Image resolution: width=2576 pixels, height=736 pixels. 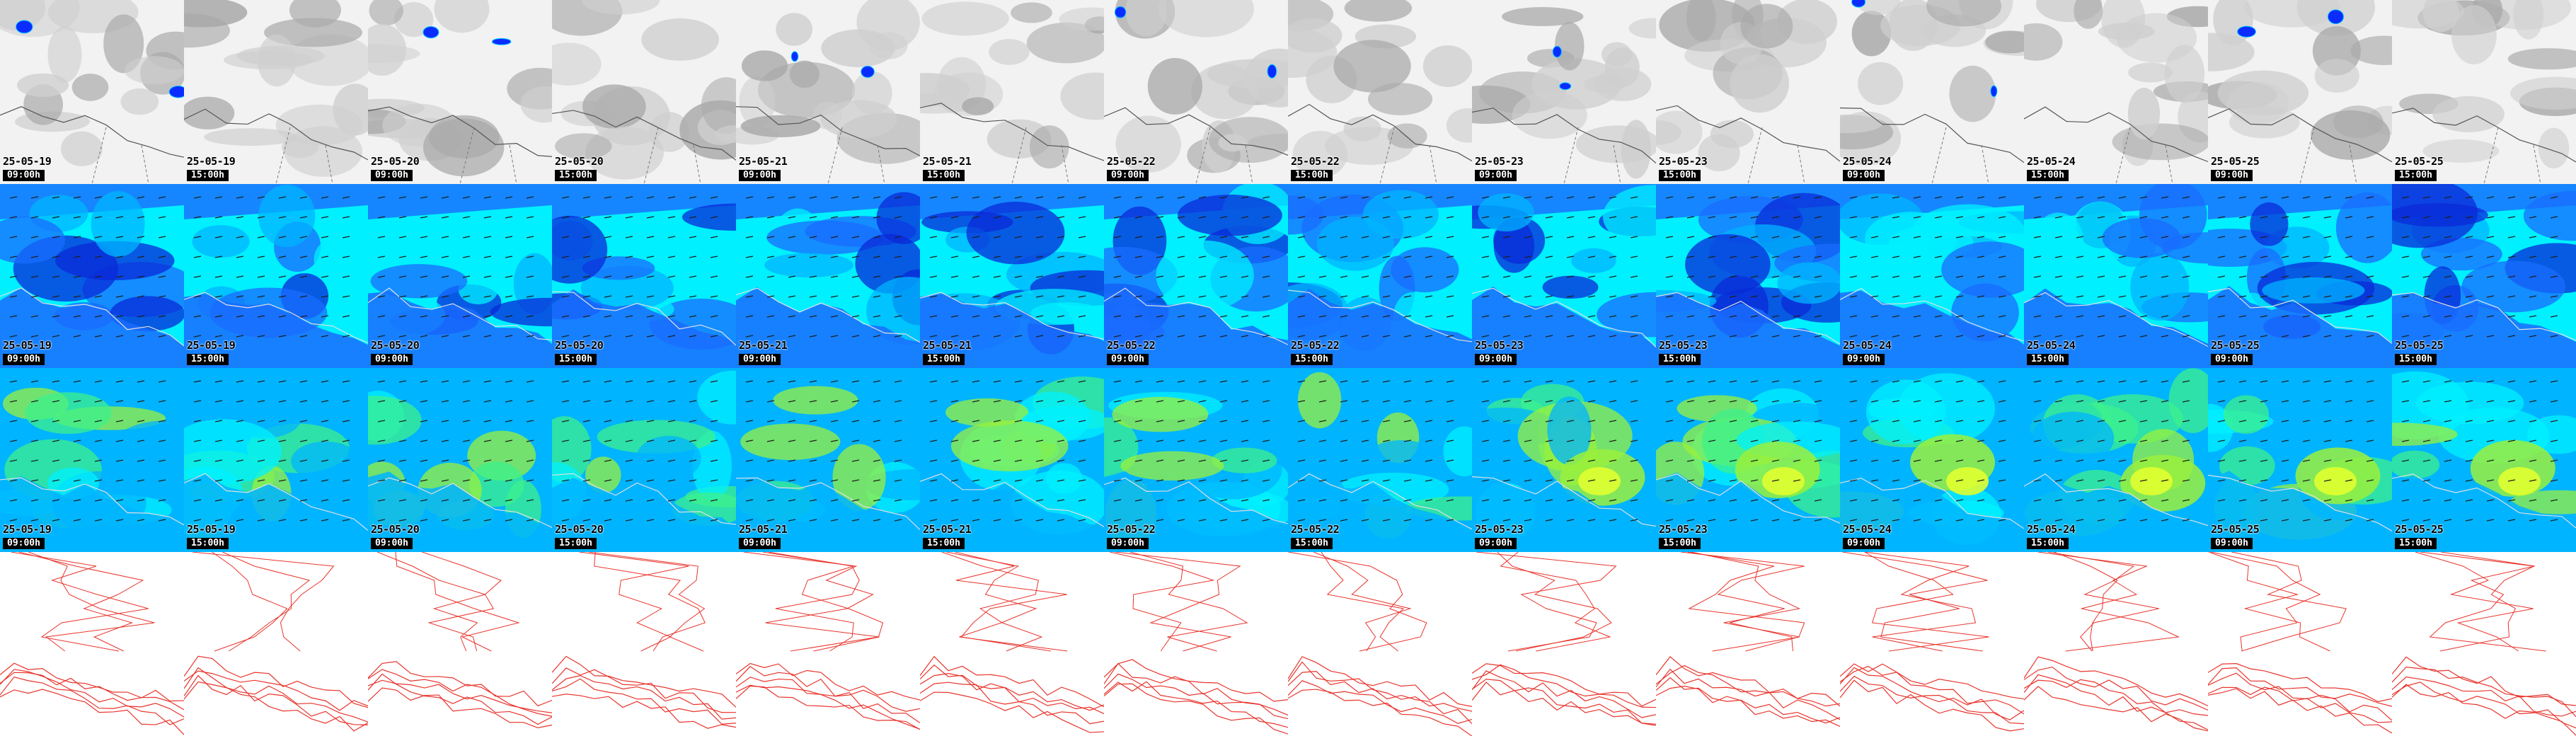 I want to click on coastline, so click(x=1564, y=317).